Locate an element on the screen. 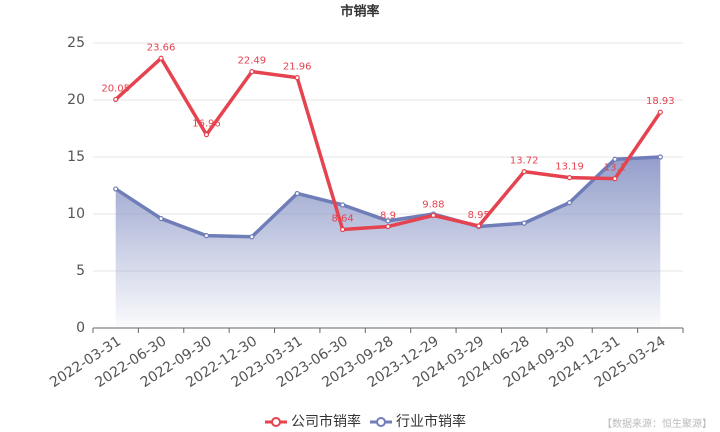 This screenshot has height=432, width=720. chart-title: 市销率 is located at coordinates (359, 12).